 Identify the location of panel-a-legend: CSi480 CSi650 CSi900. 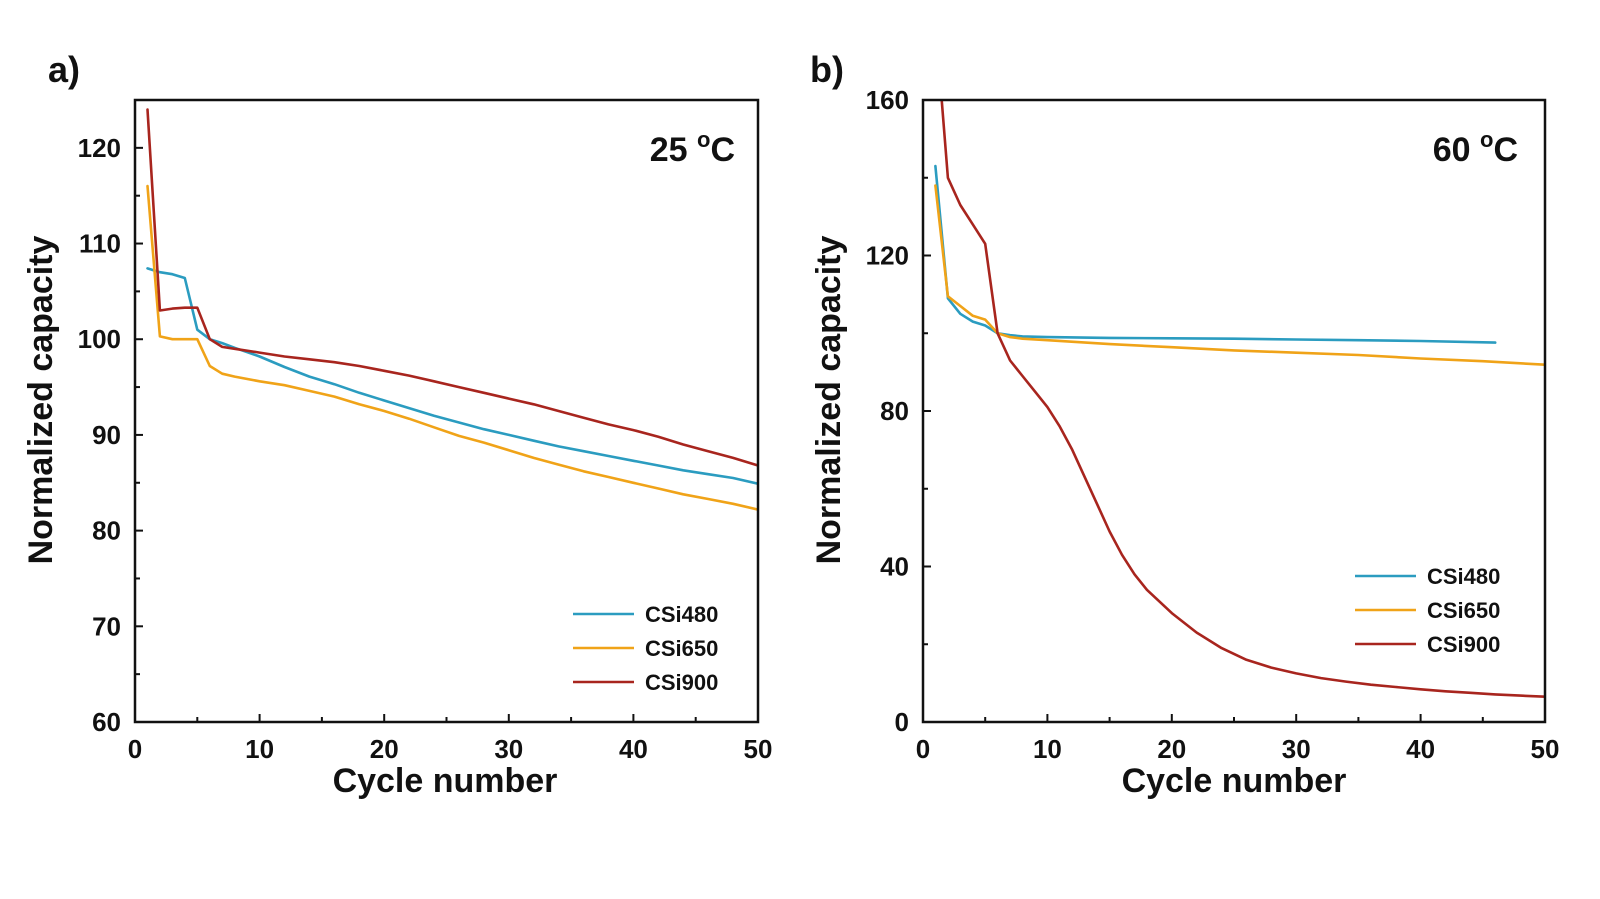
(645, 648).